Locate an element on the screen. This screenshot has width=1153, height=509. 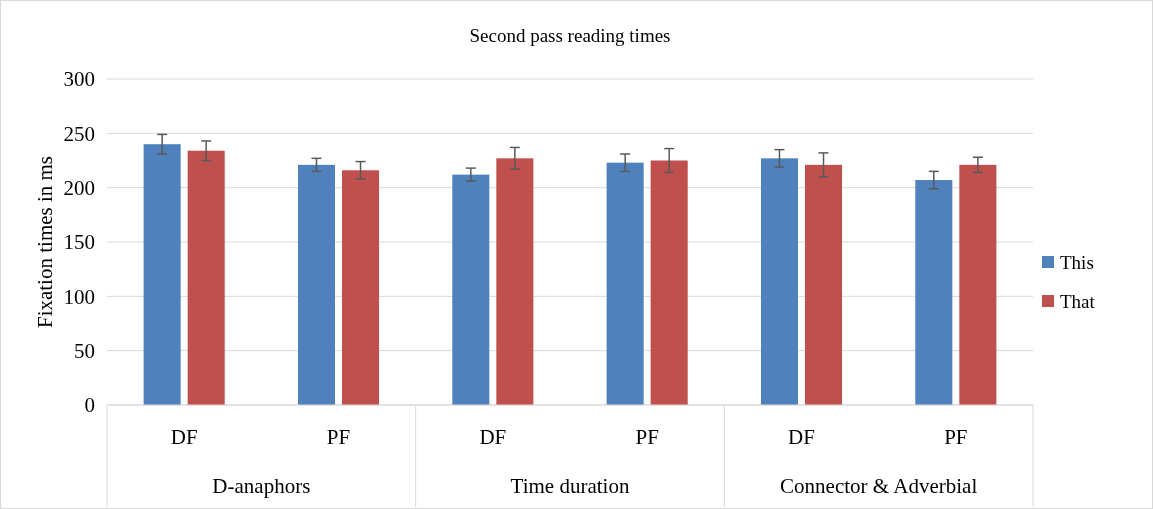
y-tick-label: 250 is located at coordinates (79, 133).